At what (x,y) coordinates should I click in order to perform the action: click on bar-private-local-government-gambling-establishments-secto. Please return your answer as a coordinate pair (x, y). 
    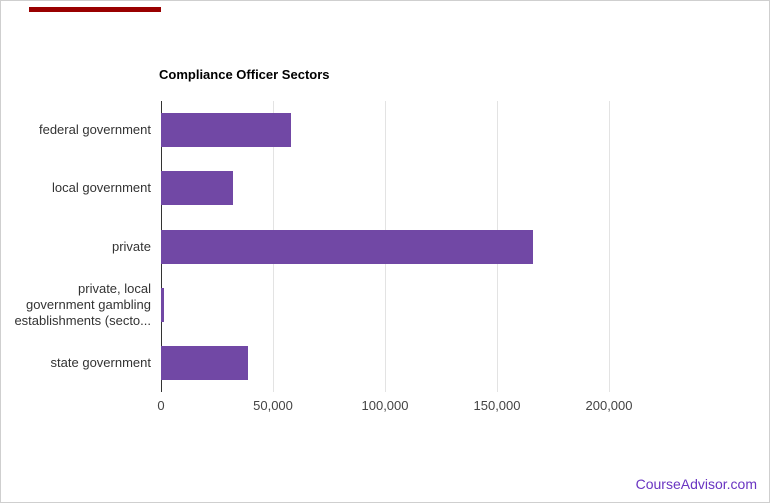
    Looking at the image, I should click on (162, 304).